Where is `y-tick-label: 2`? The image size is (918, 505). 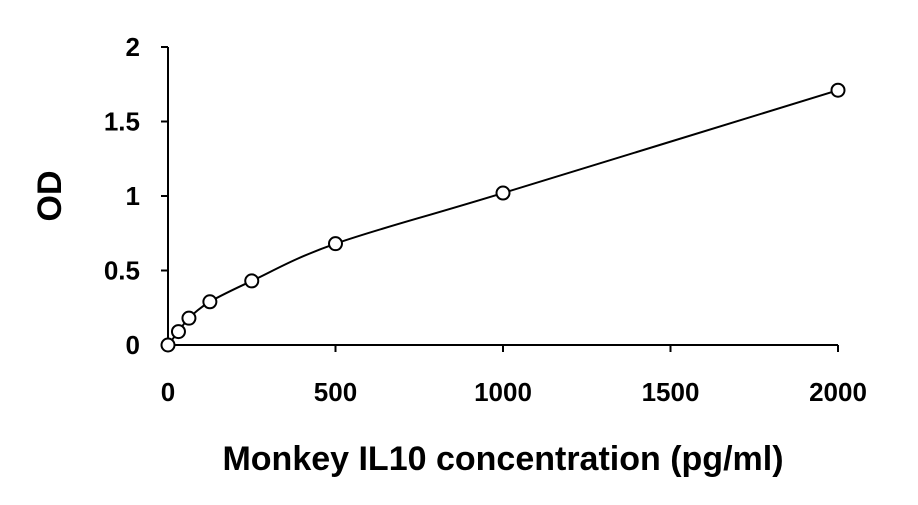
y-tick-label: 2 is located at coordinates (133, 47).